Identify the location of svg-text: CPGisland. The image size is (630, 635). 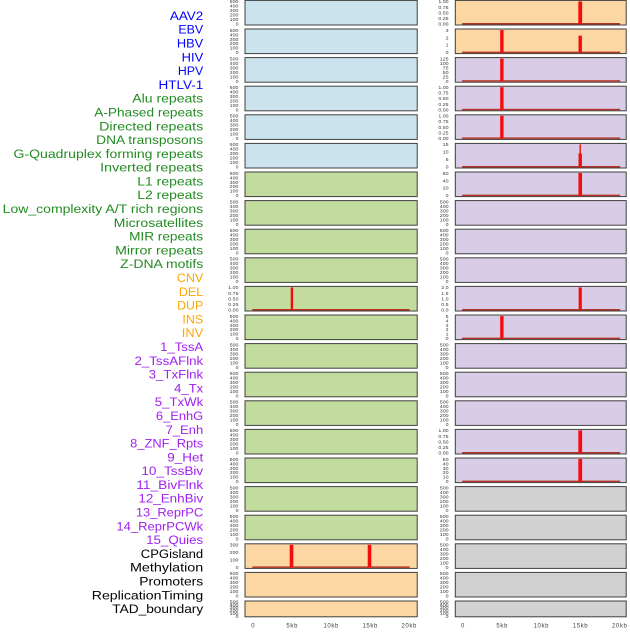
(172, 554).